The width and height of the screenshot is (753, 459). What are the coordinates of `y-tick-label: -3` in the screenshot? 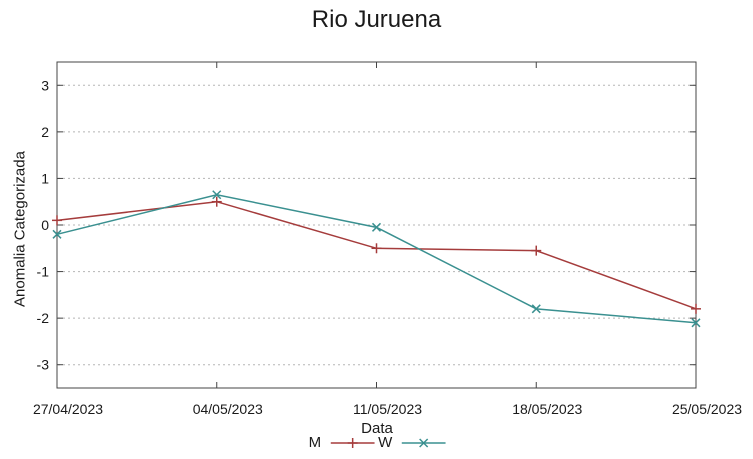 It's located at (43, 365).